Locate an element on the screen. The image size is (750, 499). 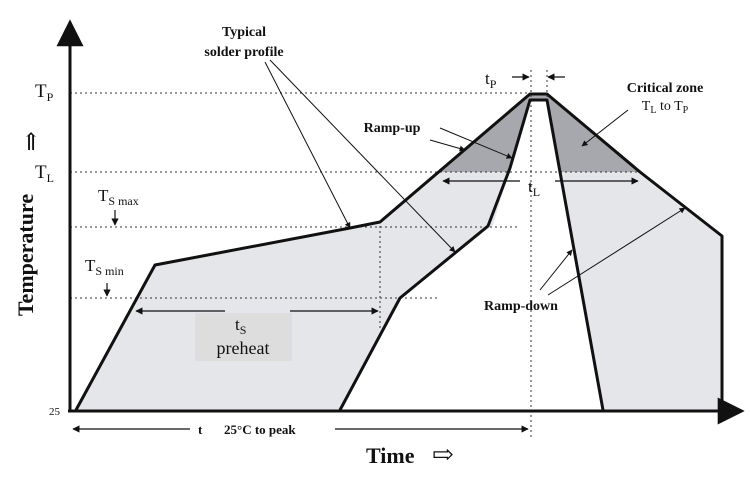
preheat-box is located at coordinates (243, 337).